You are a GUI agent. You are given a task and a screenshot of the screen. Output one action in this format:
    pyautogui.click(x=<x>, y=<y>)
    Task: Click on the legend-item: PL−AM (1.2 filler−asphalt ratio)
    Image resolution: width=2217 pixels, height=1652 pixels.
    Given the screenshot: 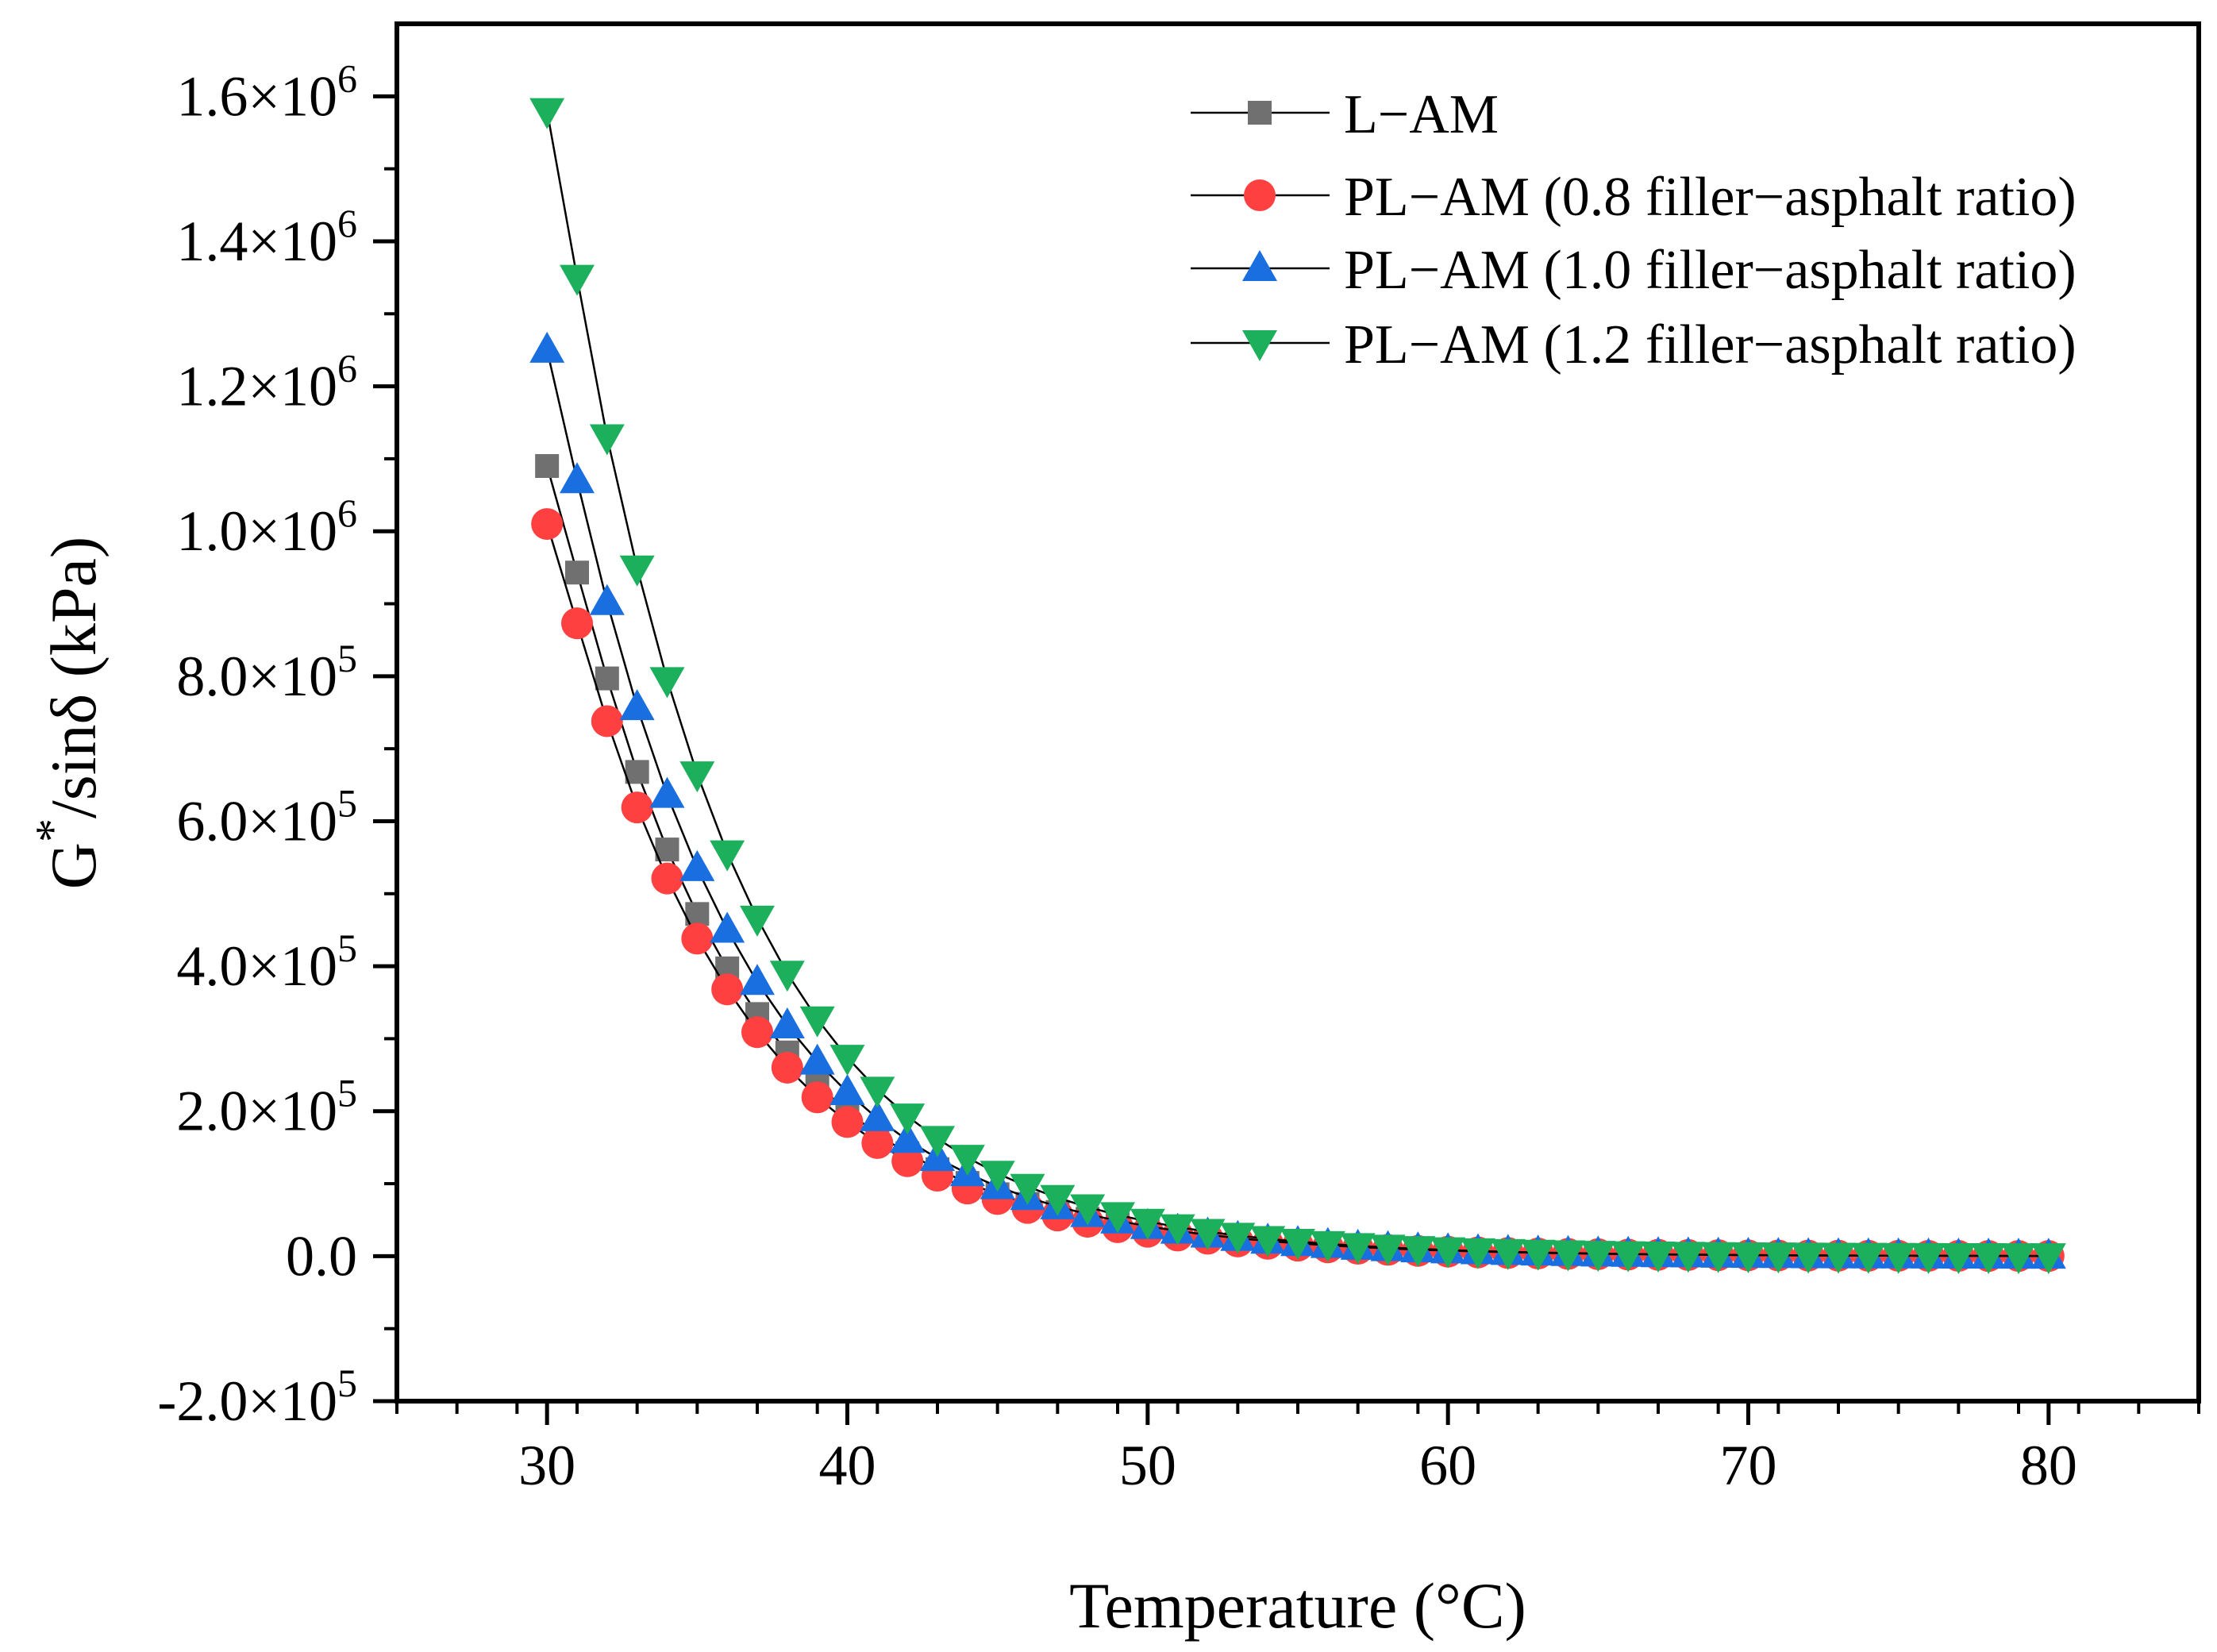 What is the action you would take?
    pyautogui.click(x=1634, y=345)
    